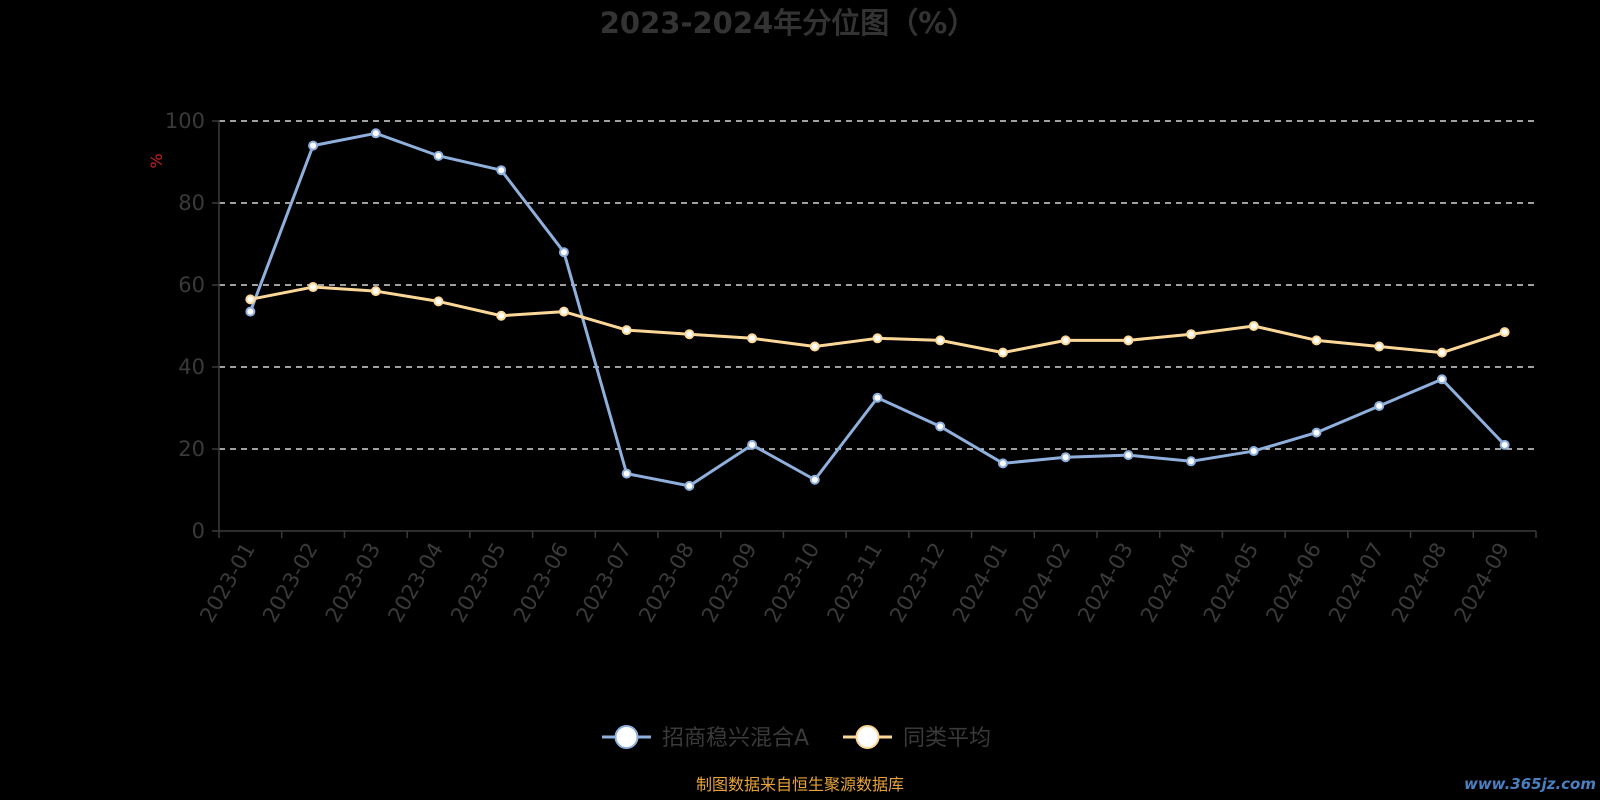 This screenshot has height=800, width=1600. I want to click on y-tick-label: 0, so click(198, 531).